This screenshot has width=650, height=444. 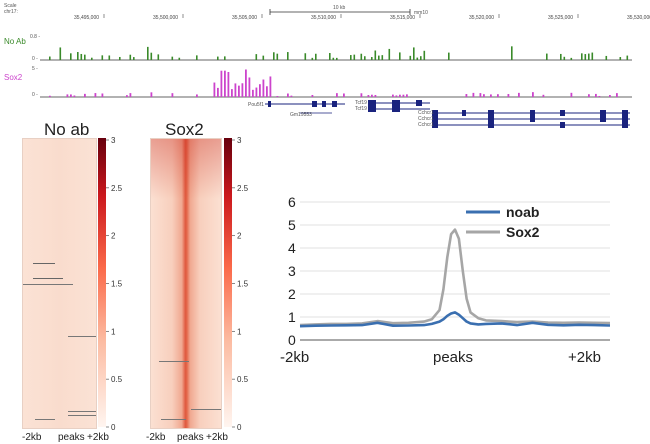 I want to click on legend-label: noab, so click(x=522, y=212).